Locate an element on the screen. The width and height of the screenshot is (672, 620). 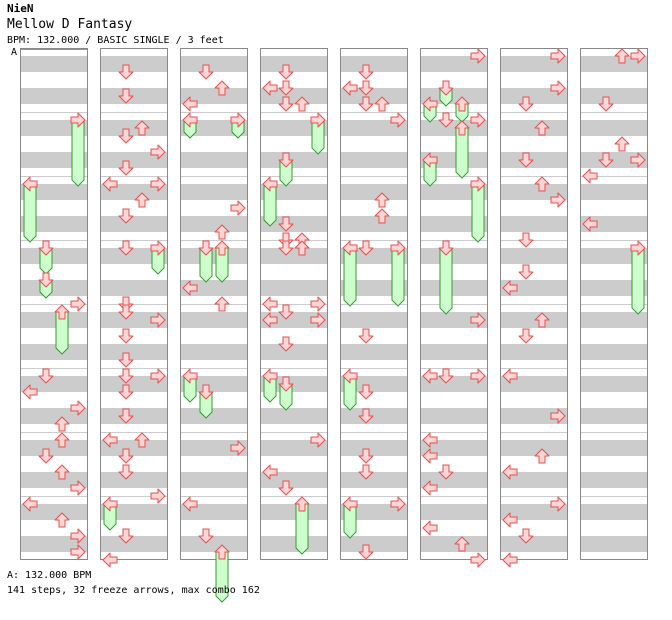
freeze-left is located at coordinates (30, 213).